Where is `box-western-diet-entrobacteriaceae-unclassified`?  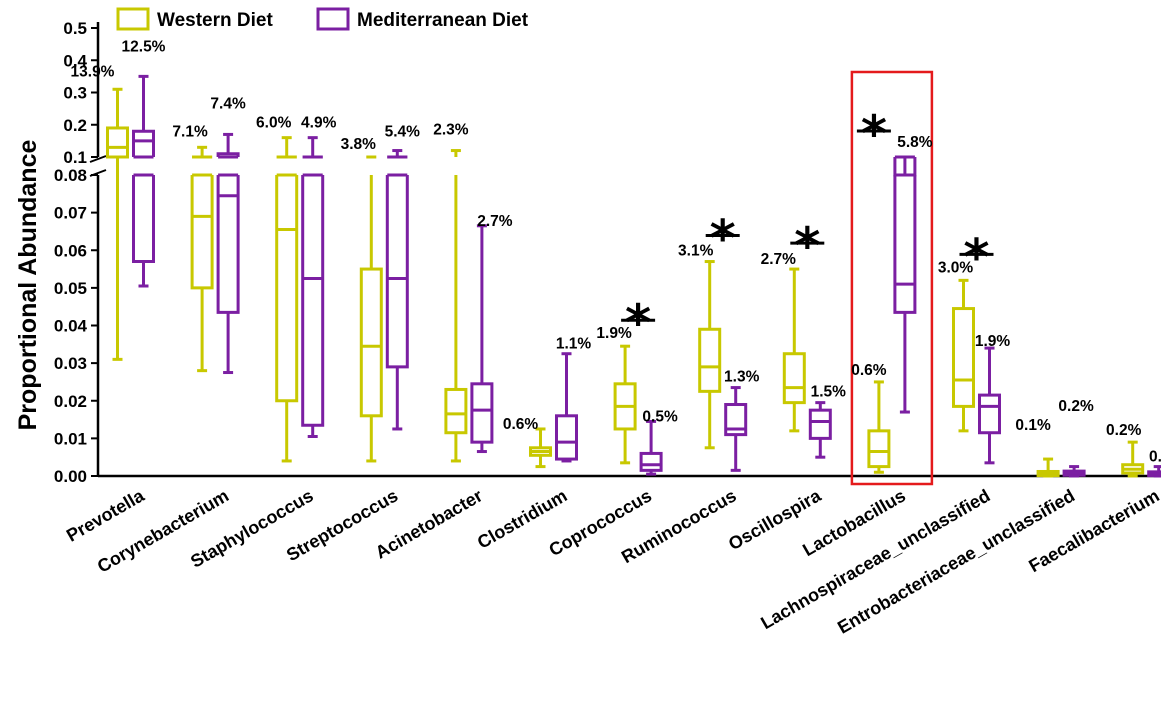 box-western-diet-entrobacteriaceae-unclassified is located at coordinates (1048, 467).